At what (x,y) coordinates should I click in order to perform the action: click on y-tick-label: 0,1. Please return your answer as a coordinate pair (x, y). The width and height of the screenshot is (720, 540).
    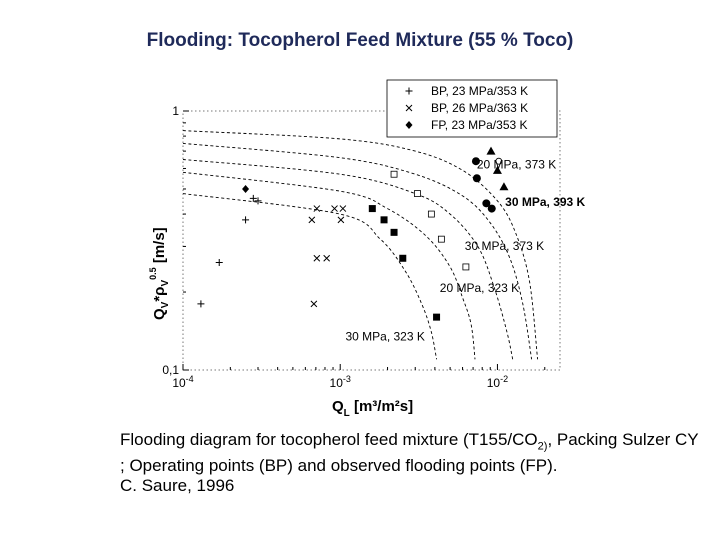
    Looking at the image, I should click on (170, 370).